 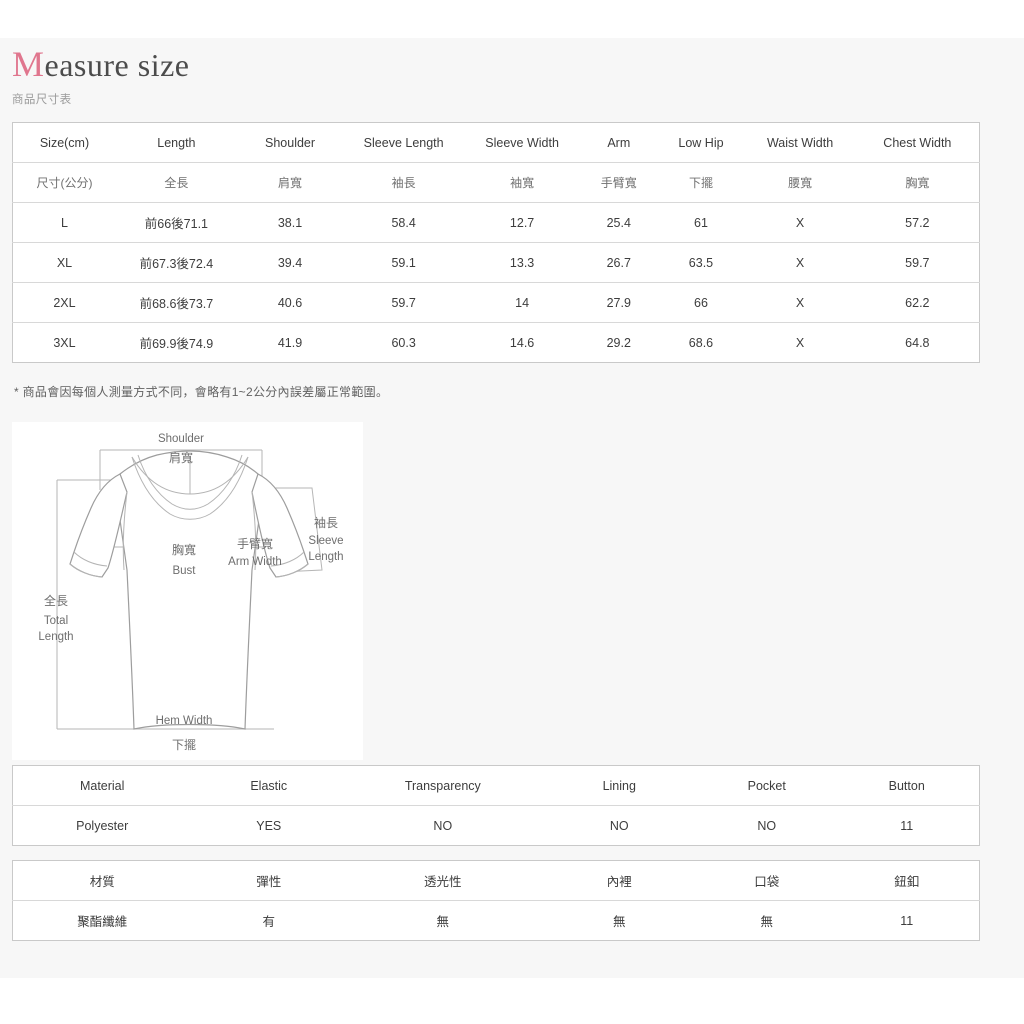 I want to click on col-header-elastic-cn: 彈性, so click(x=269, y=882).